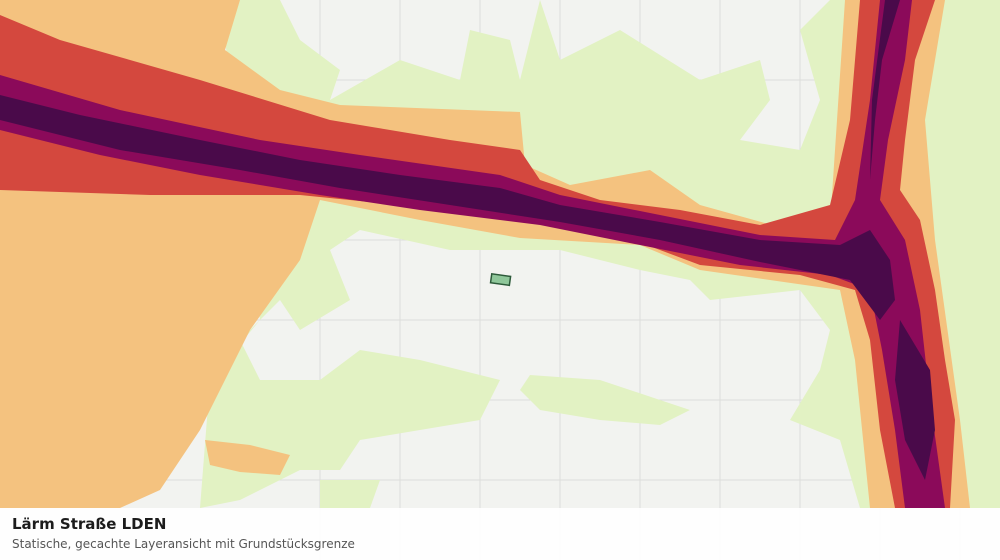 The width and height of the screenshot is (1000, 560). Describe the element at coordinates (500, 279) in the screenshot. I see `parcel-boundary` at that location.